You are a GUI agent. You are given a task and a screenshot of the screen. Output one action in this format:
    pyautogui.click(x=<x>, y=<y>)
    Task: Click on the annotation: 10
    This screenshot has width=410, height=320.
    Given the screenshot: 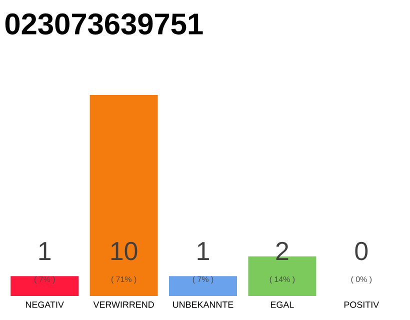 What is the action you would take?
    pyautogui.click(x=124, y=251)
    